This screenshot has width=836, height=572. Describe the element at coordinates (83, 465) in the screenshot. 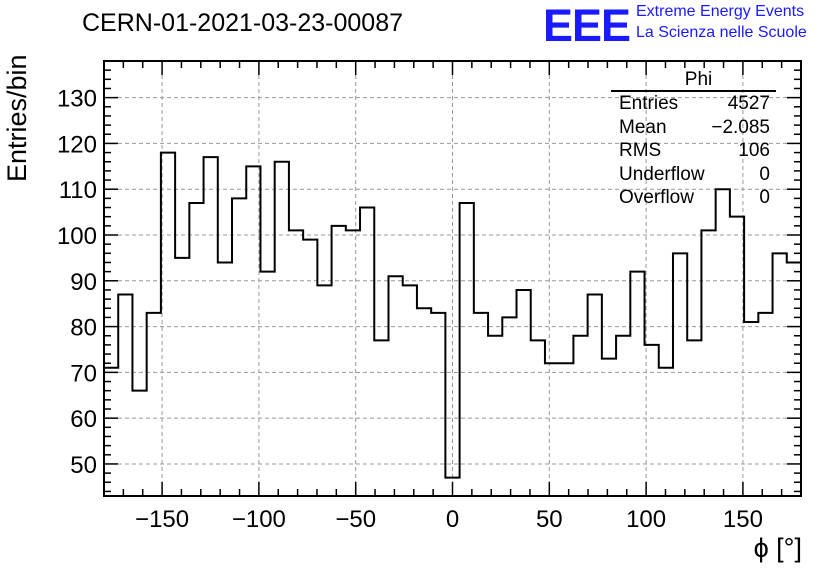

I see `y-tick-label: 50` at that location.